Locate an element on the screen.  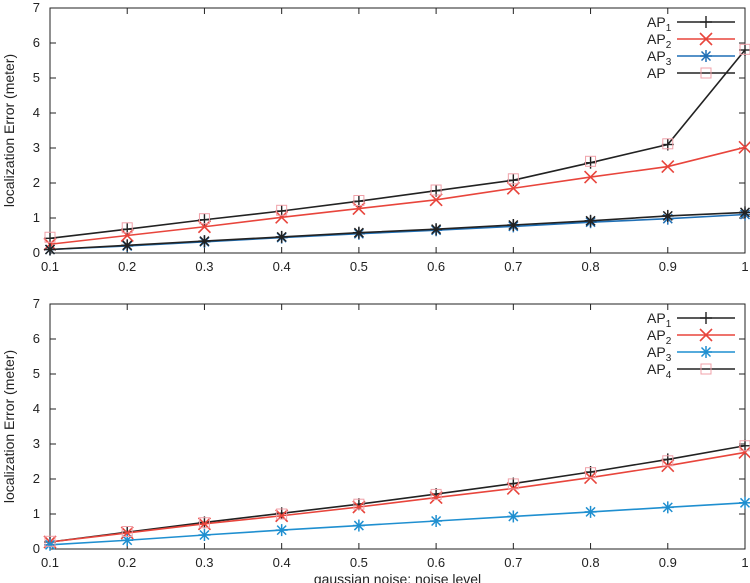
x-tick-label: 0.3 is located at coordinates (204, 562).